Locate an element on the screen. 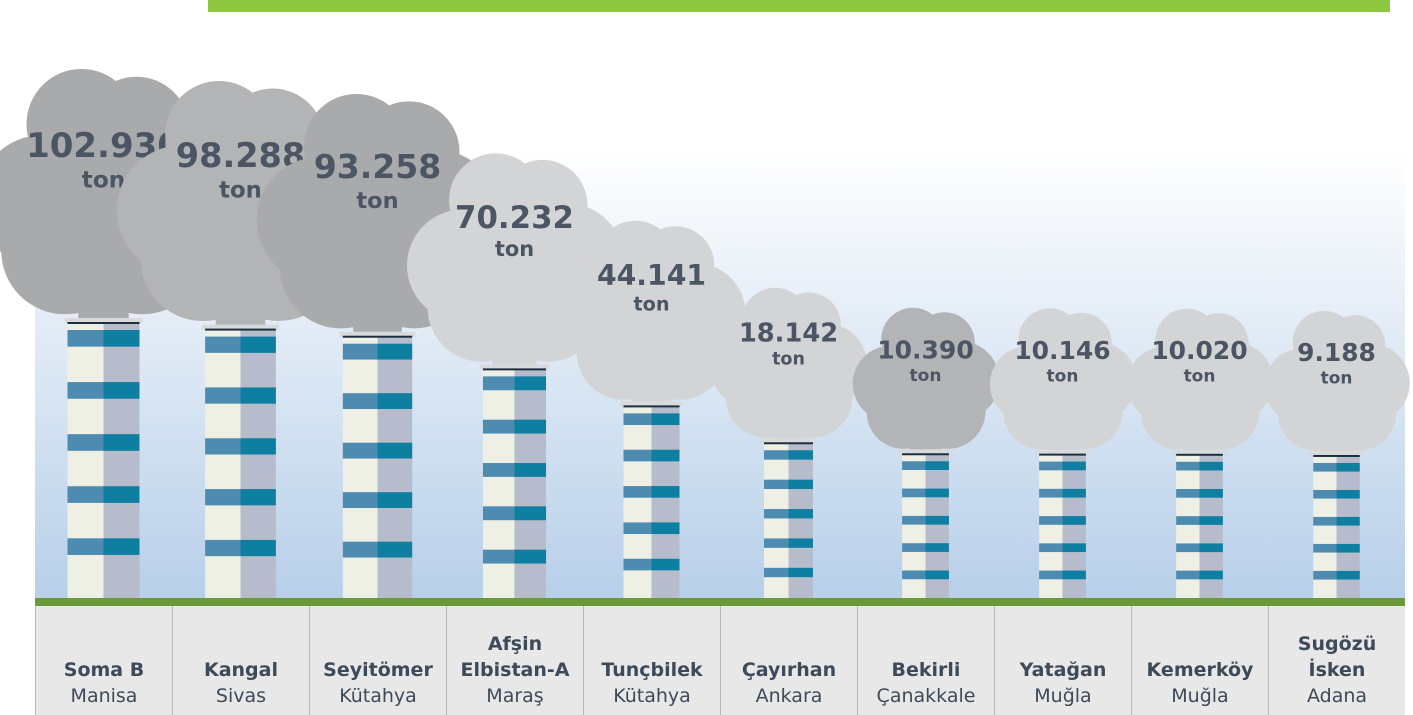  plant-location: Ankara is located at coordinates (789, 696).